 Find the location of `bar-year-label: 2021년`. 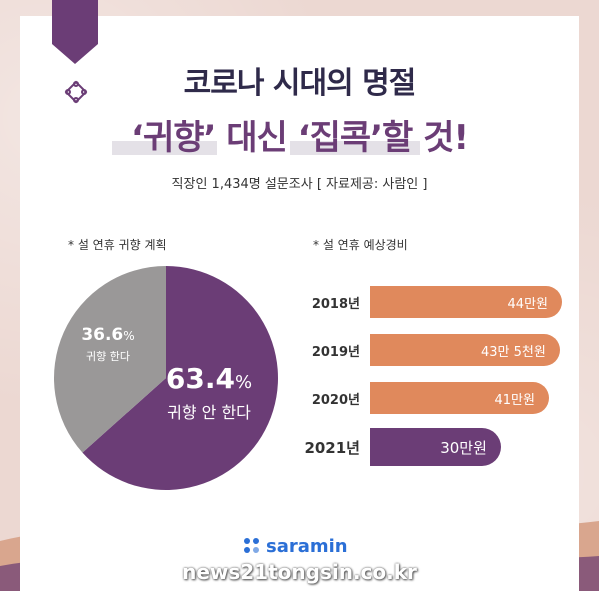

bar-year-label: 2021년 is located at coordinates (332, 448).